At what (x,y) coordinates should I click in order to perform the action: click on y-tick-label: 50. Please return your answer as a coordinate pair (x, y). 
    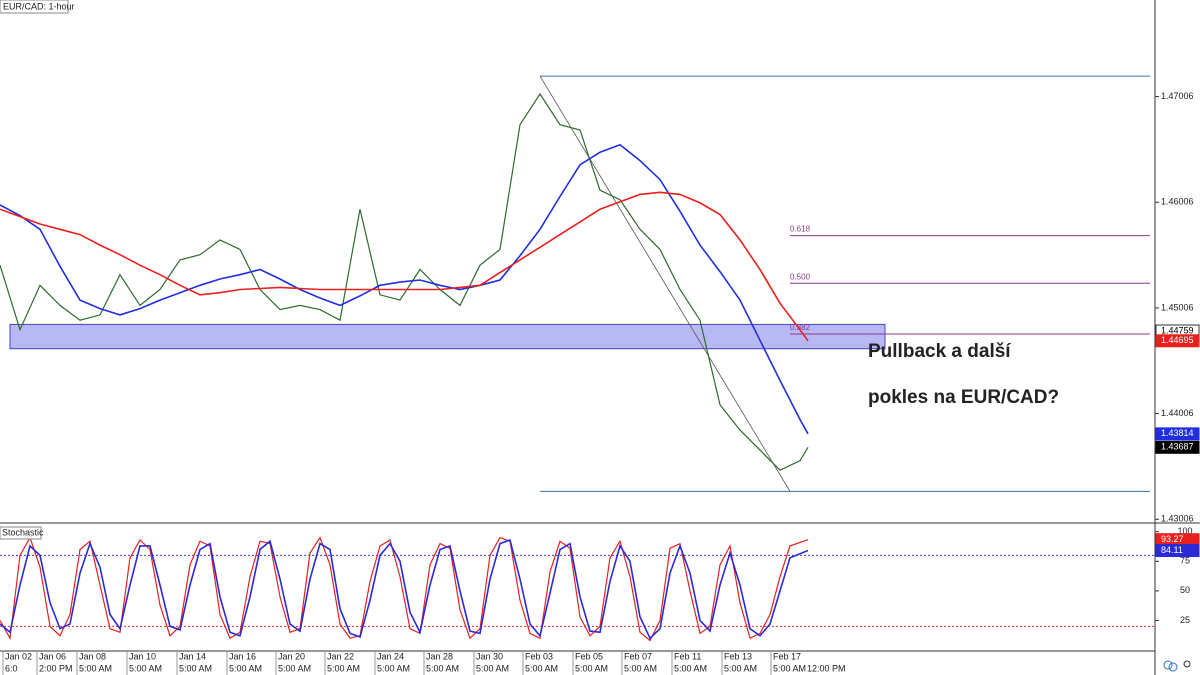
    Looking at the image, I should click on (1185, 590).